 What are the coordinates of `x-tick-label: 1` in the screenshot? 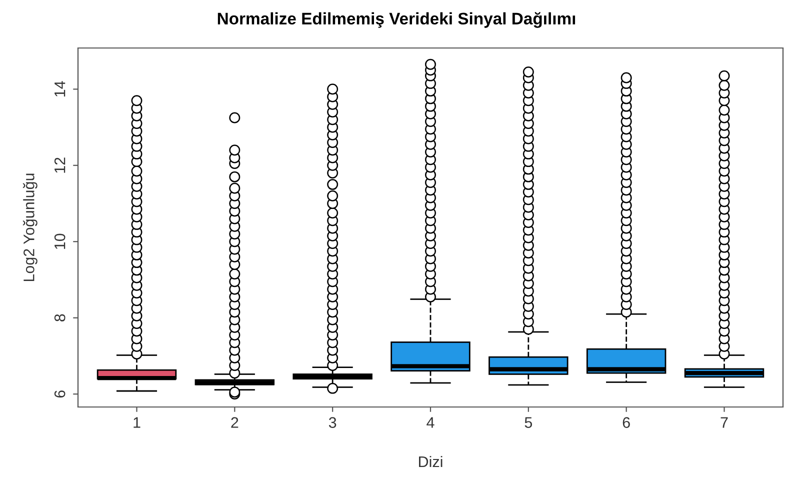 It's located at (137, 422).